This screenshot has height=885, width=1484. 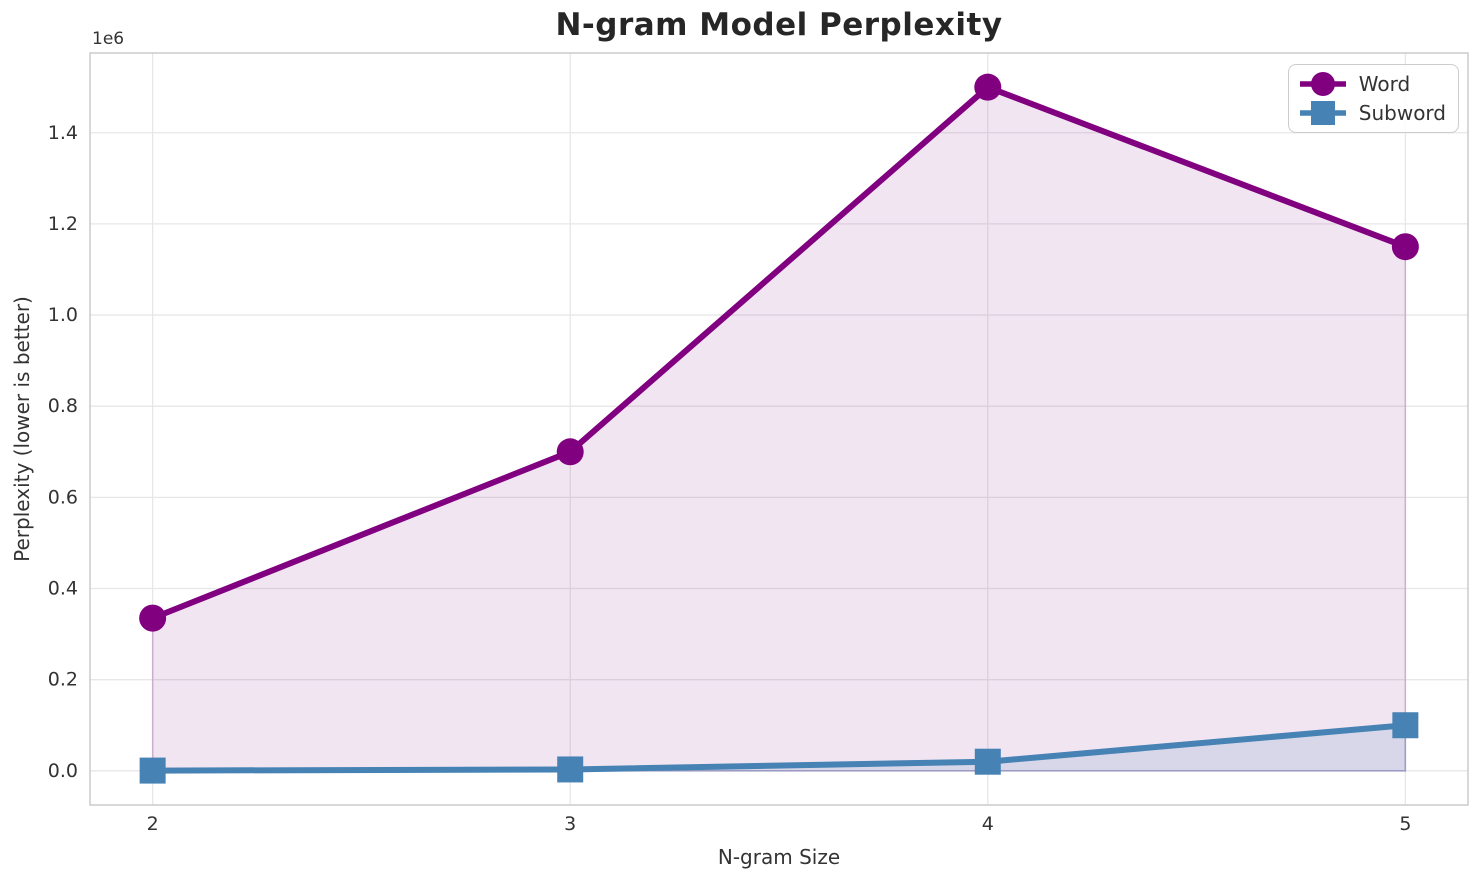 I want to click on legend-item-label: Word, so click(x=1384, y=84).